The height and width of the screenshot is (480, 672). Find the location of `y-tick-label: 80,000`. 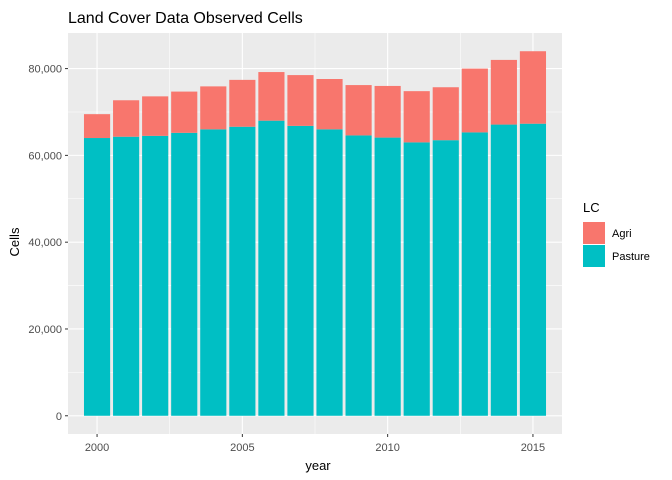

y-tick-label: 80,000 is located at coordinates (45, 70).